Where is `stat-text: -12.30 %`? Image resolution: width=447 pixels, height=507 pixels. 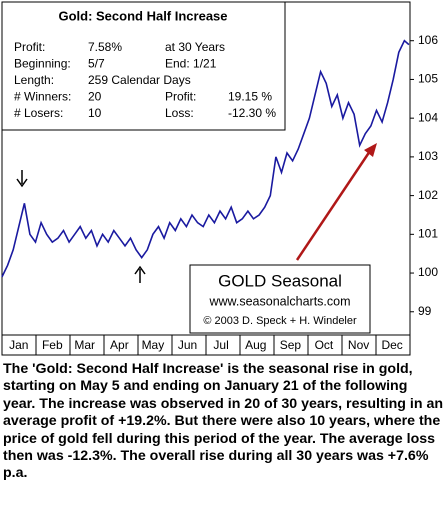 stat-text: -12.30 % is located at coordinates (252, 113).